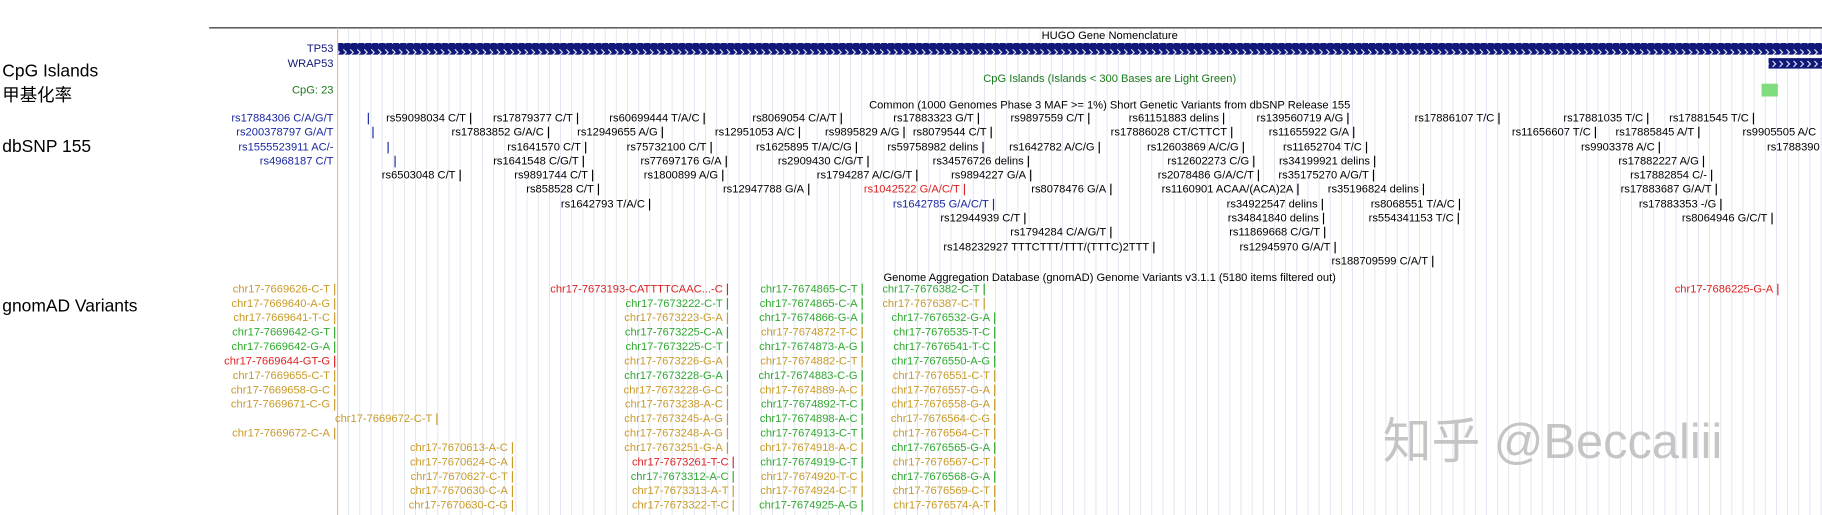 This screenshot has width=1822, height=515. What do you see at coordinates (941, 361) in the screenshot?
I see `variant-label: chr17-7676550-A-G` at bounding box center [941, 361].